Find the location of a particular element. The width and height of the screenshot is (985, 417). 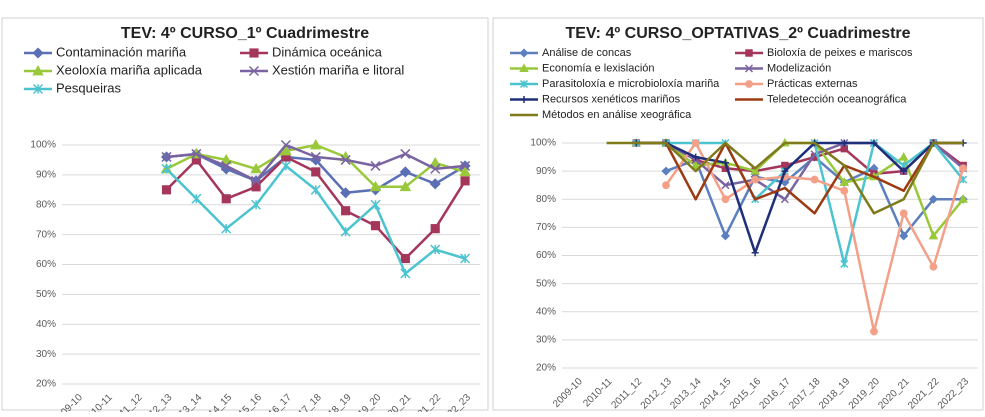

legend-label: Bioloxía de peixes e mariscos is located at coordinates (840, 53).